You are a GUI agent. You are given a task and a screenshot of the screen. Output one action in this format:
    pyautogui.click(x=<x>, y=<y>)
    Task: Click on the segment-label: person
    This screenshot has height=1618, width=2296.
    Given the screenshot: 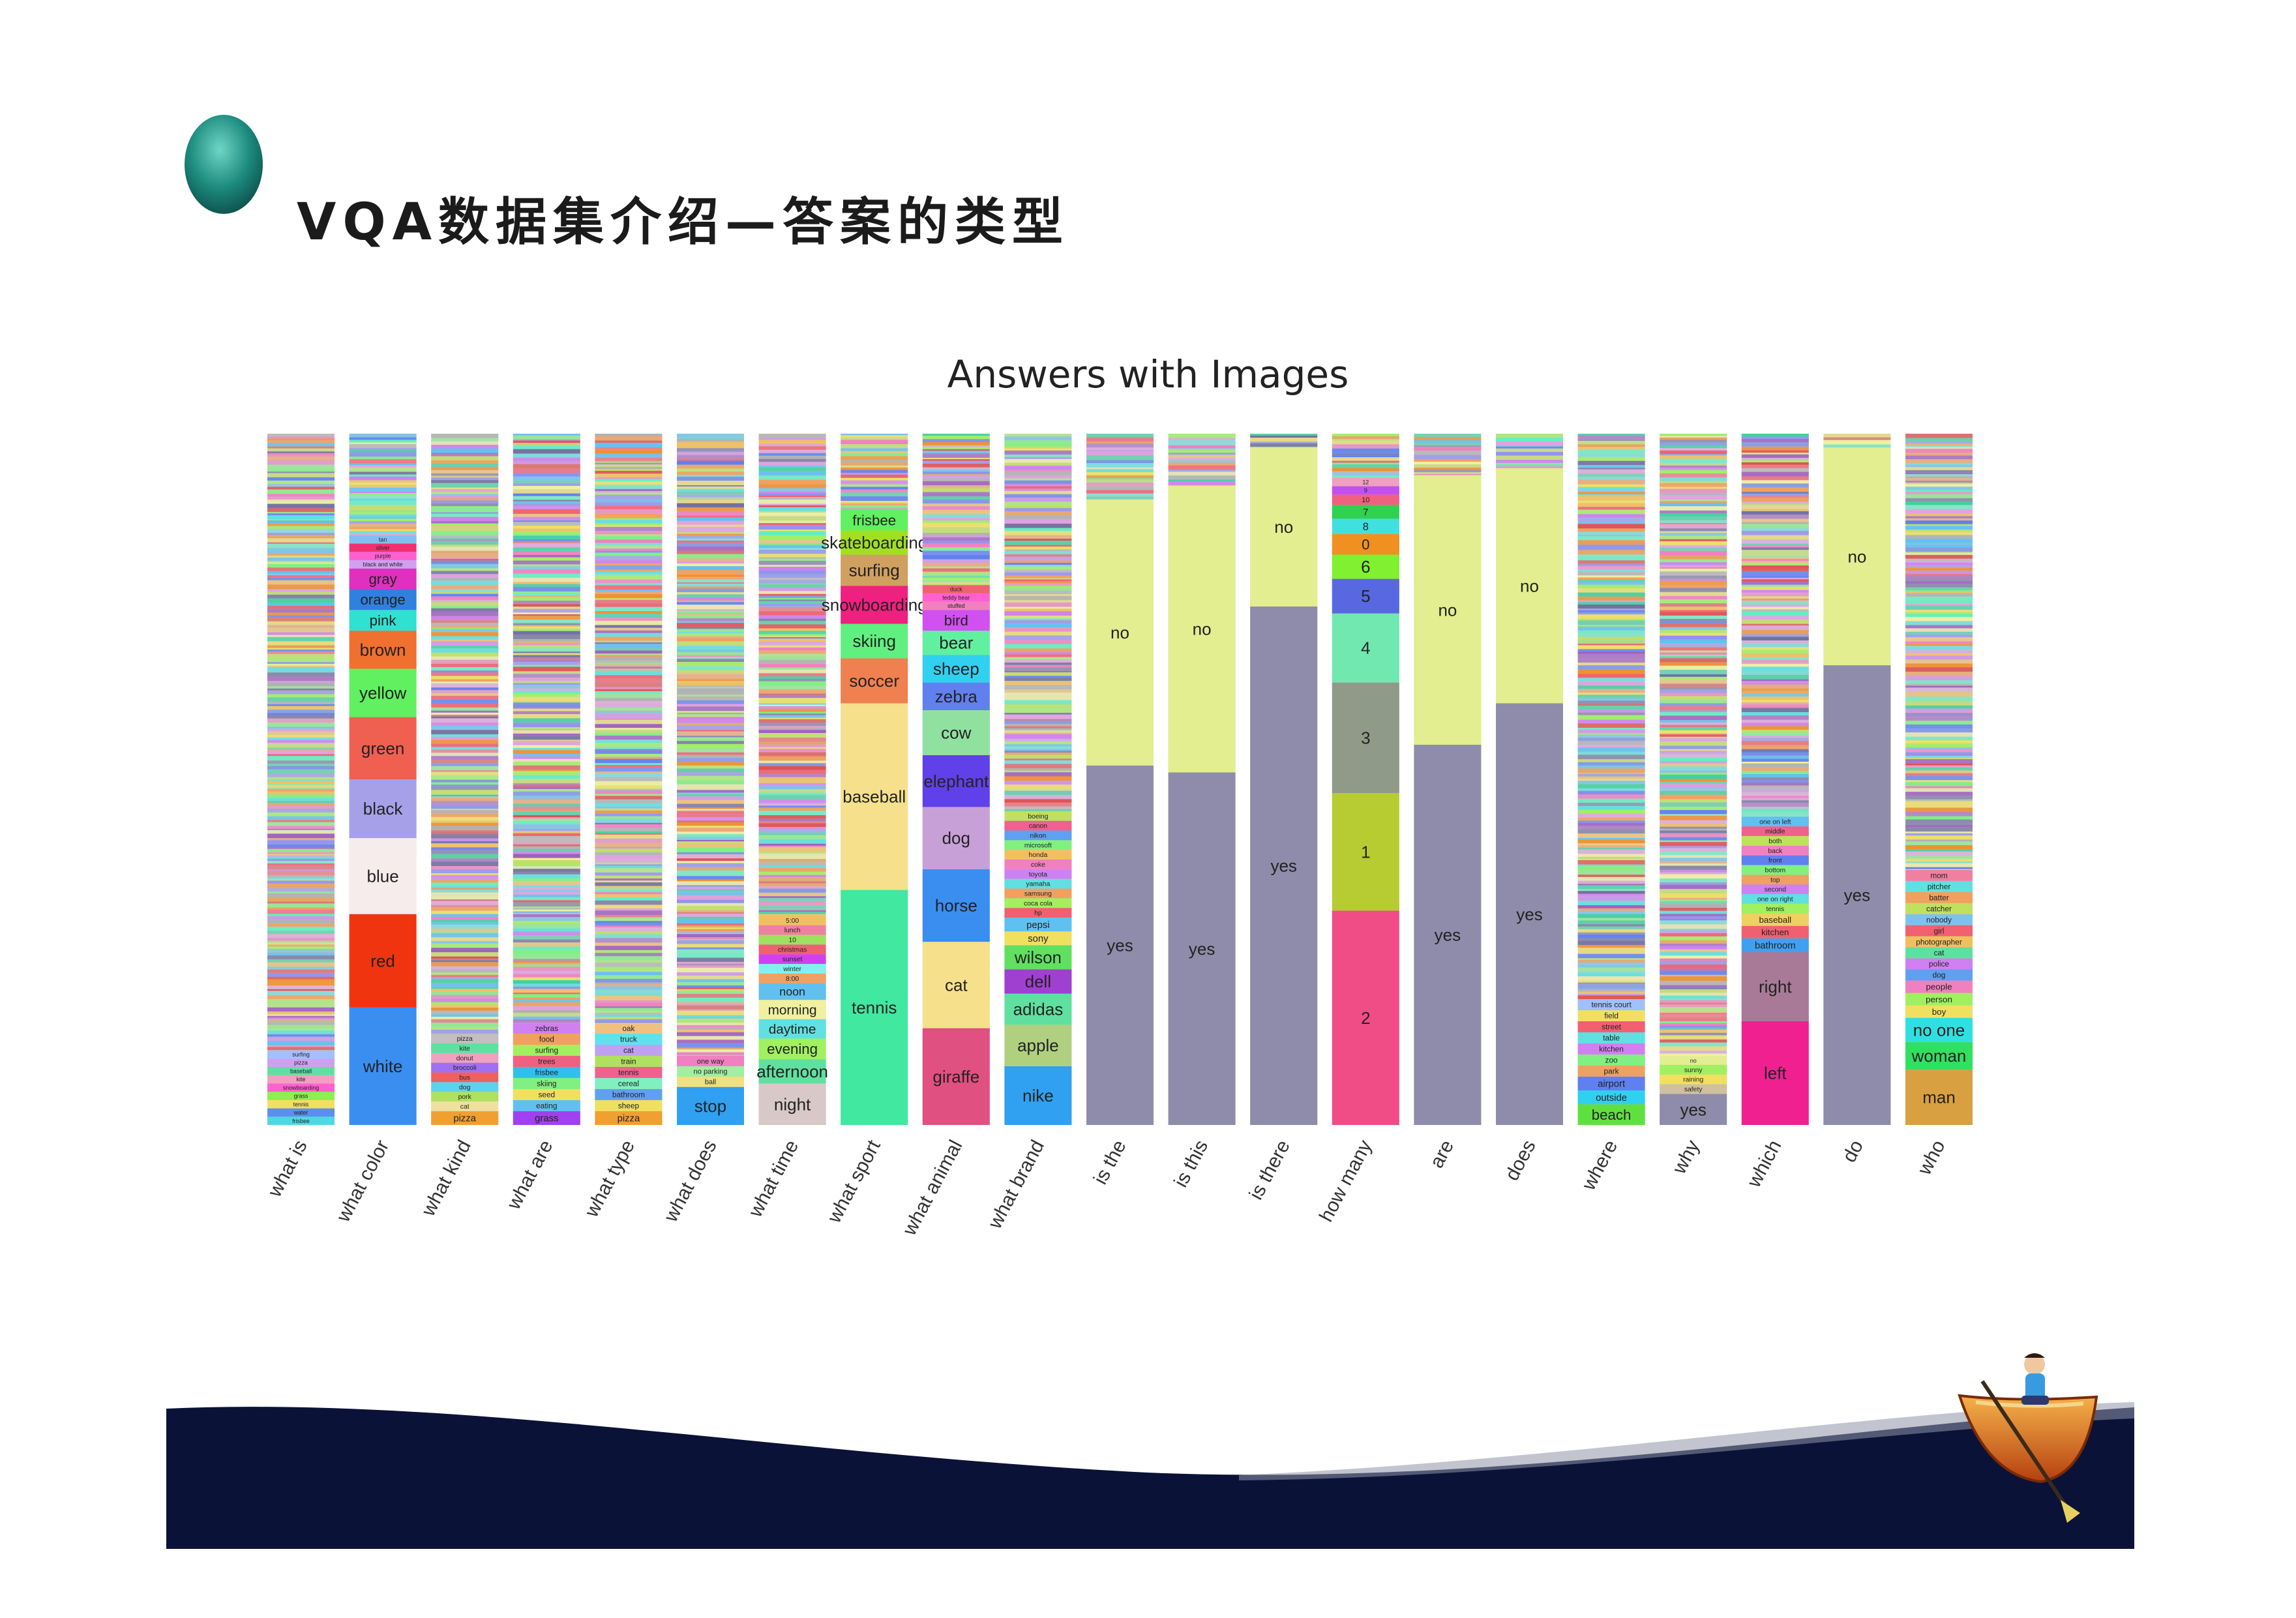 What is the action you would take?
    pyautogui.click(x=1939, y=999)
    